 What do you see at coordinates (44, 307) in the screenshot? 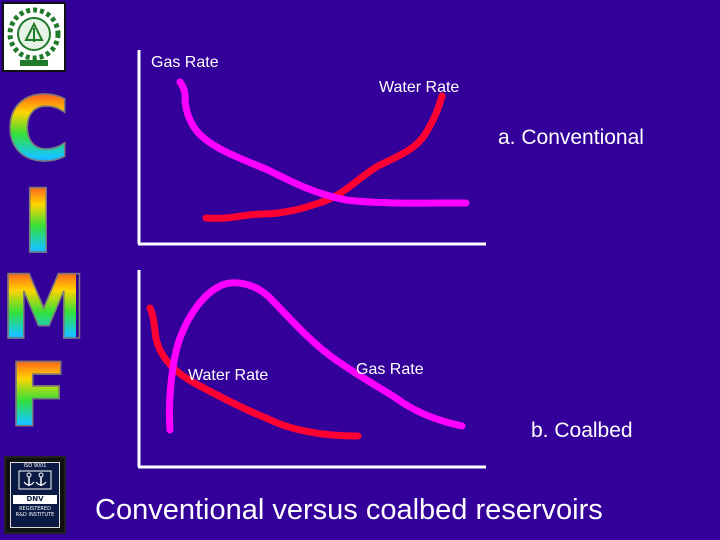
I see `sidebar-letter-m: M` at bounding box center [44, 307].